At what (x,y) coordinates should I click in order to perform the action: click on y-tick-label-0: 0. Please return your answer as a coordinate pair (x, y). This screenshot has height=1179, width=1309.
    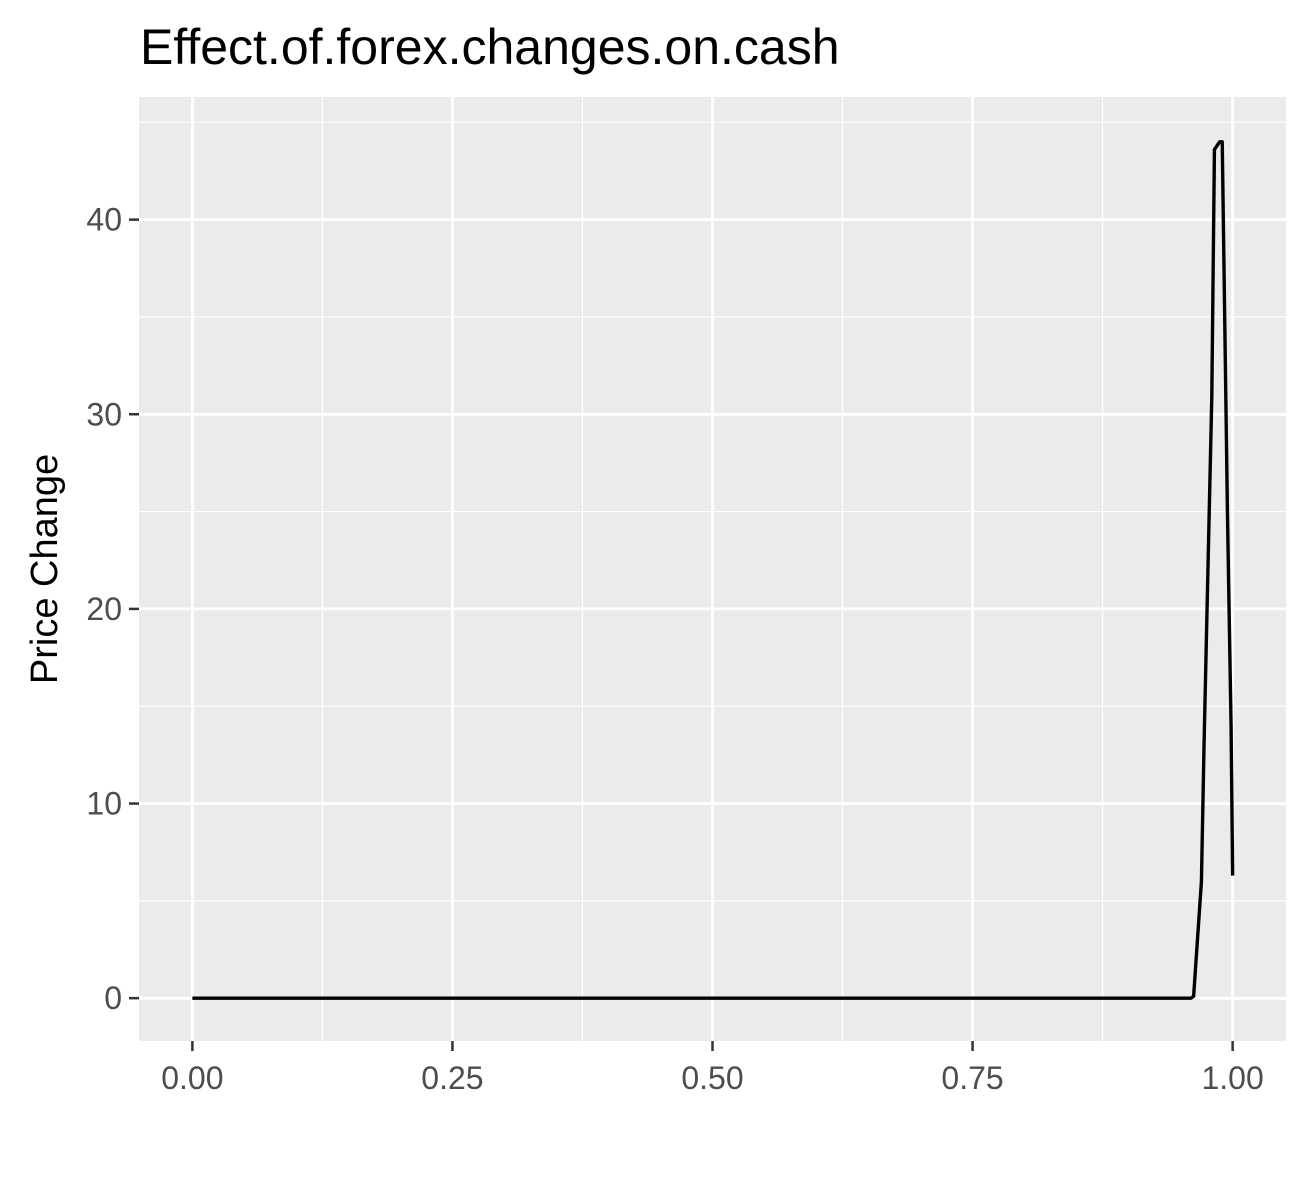
    Looking at the image, I should click on (113, 998).